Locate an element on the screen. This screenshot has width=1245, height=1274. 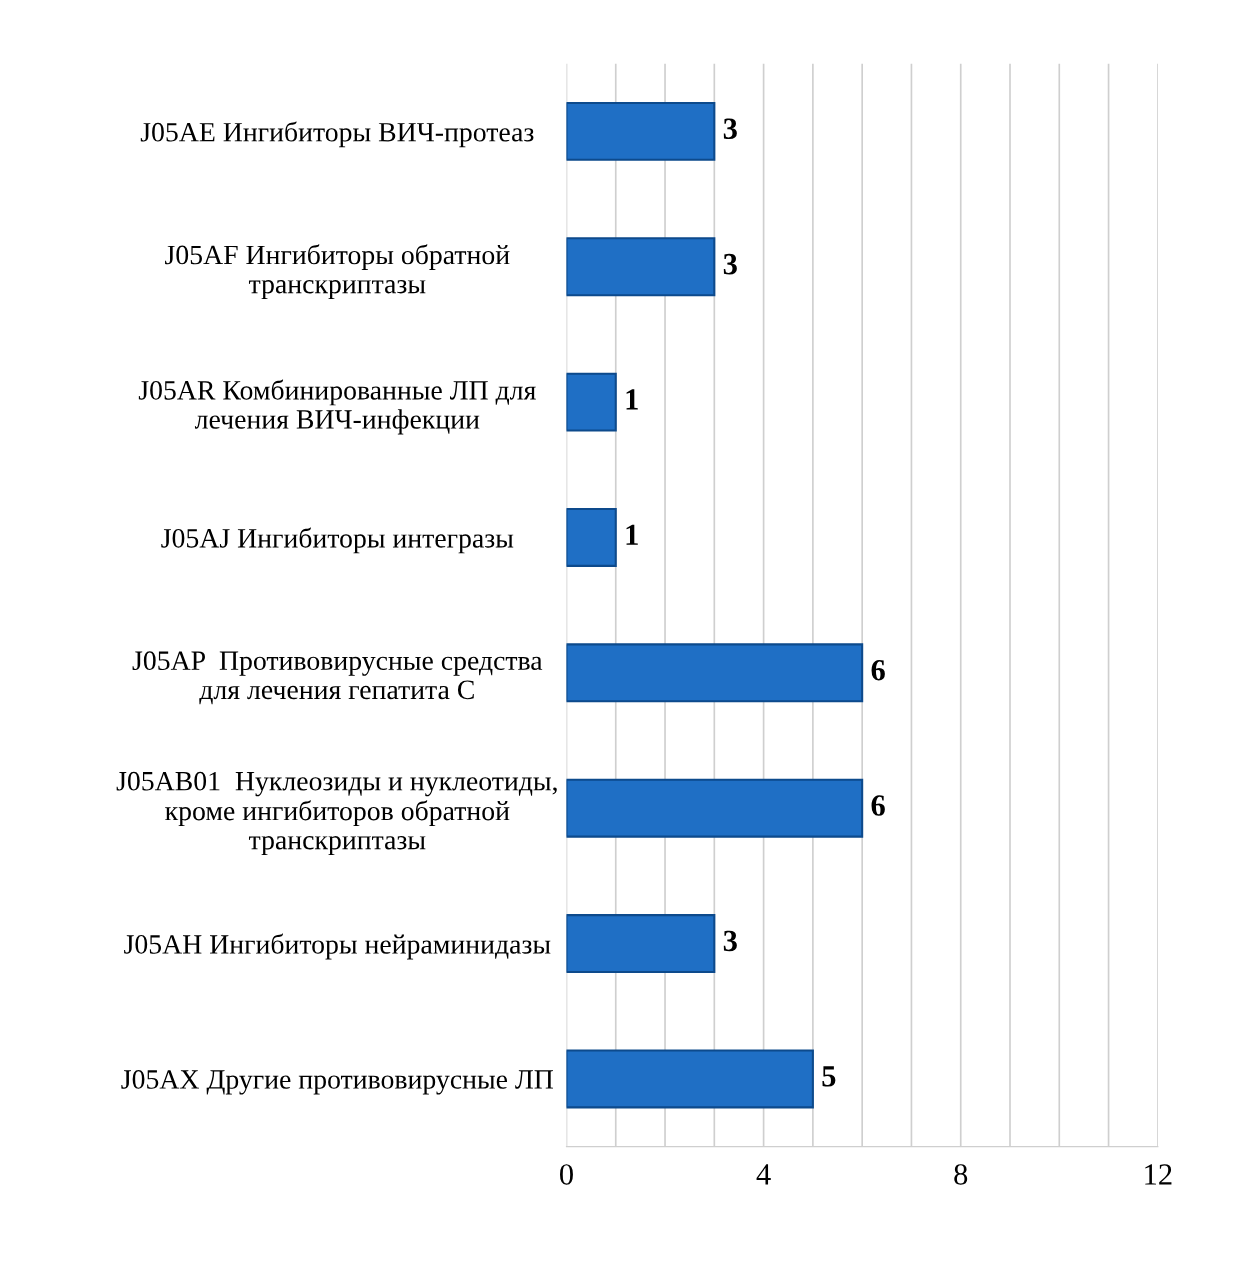
y-tick-label: J05AJ Ингибиторы интегразы is located at coordinates (337, 540).